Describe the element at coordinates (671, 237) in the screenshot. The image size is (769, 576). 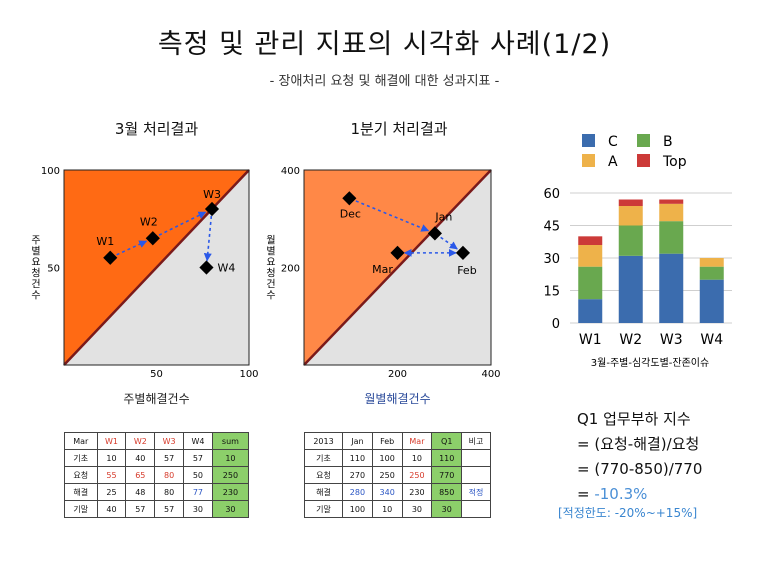
I see `bar-W3-B` at that location.